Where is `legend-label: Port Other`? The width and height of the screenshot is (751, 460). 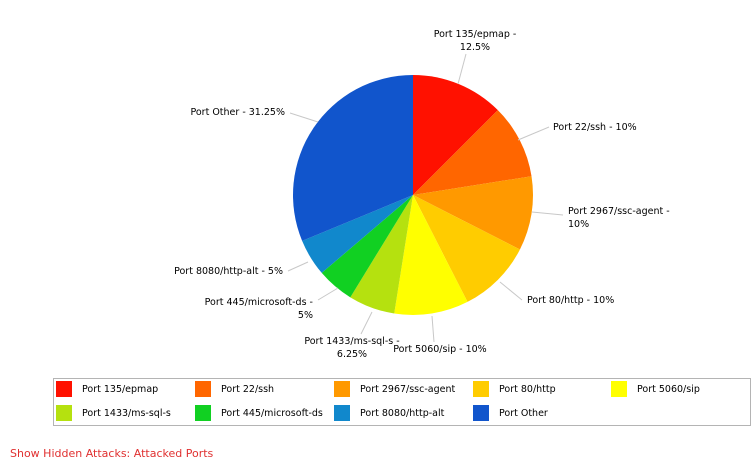 legend-label: Port Other is located at coordinates (523, 413).